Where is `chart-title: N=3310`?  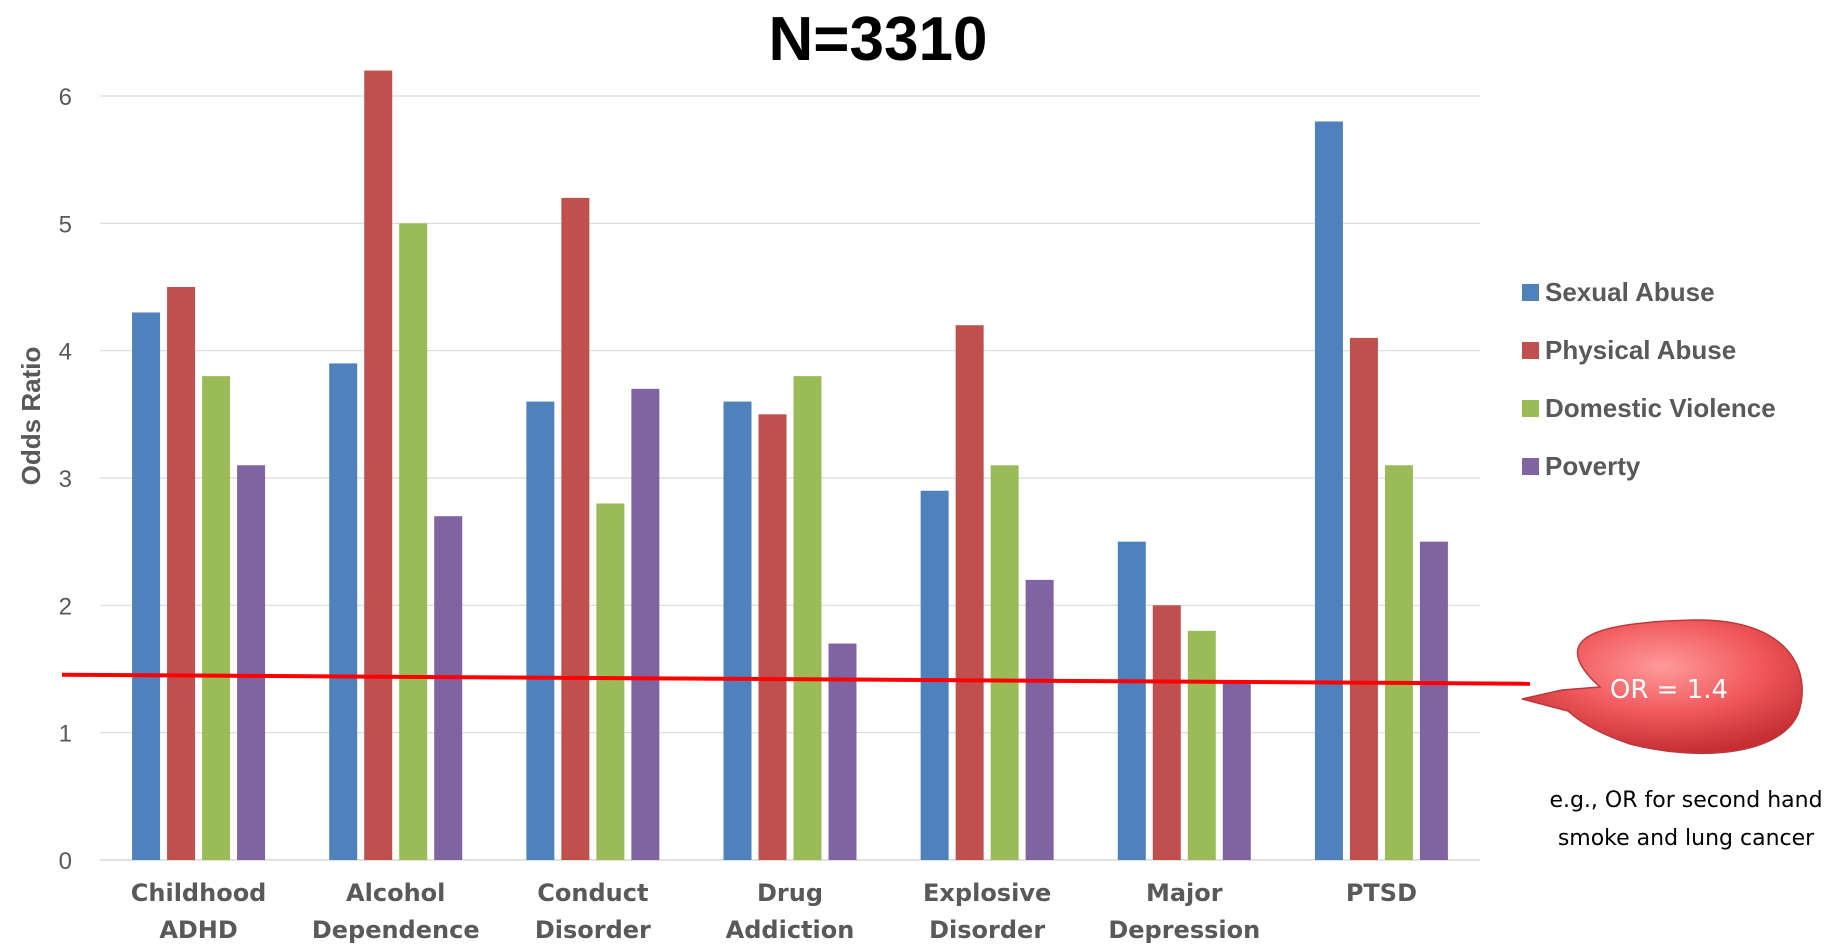
chart-title: N=3310 is located at coordinates (878, 39).